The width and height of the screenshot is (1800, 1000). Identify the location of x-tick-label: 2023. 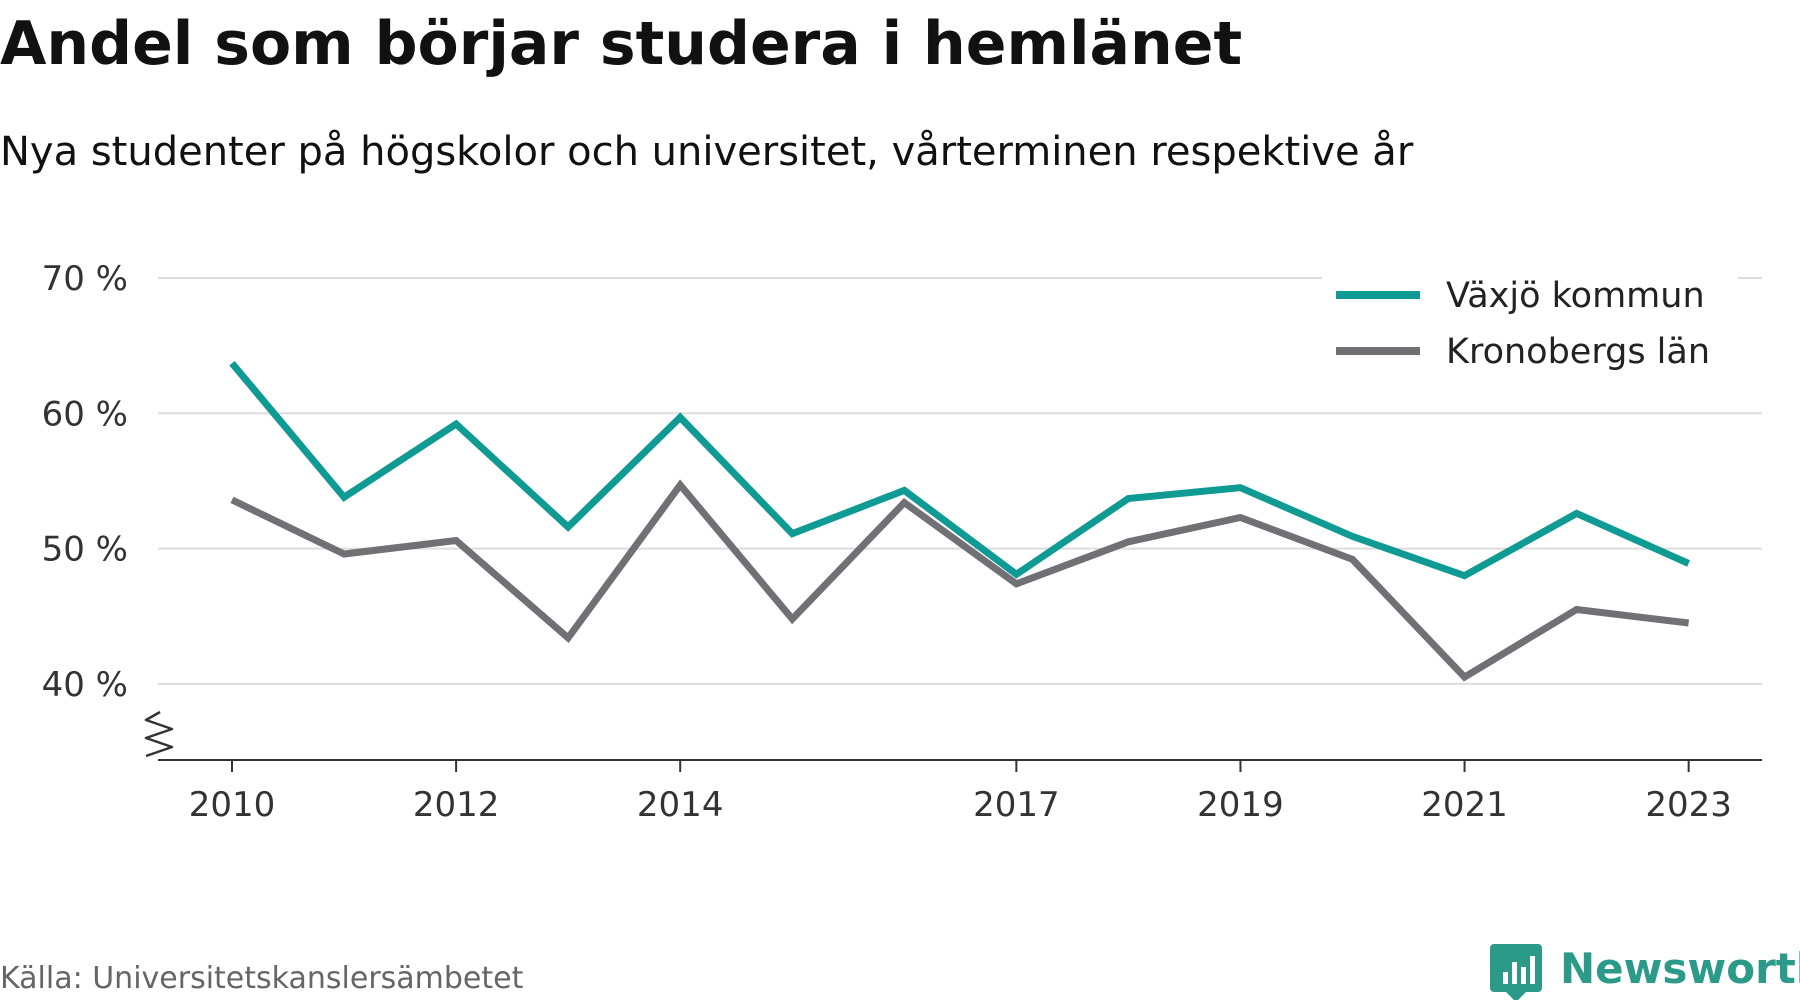
(1688, 805).